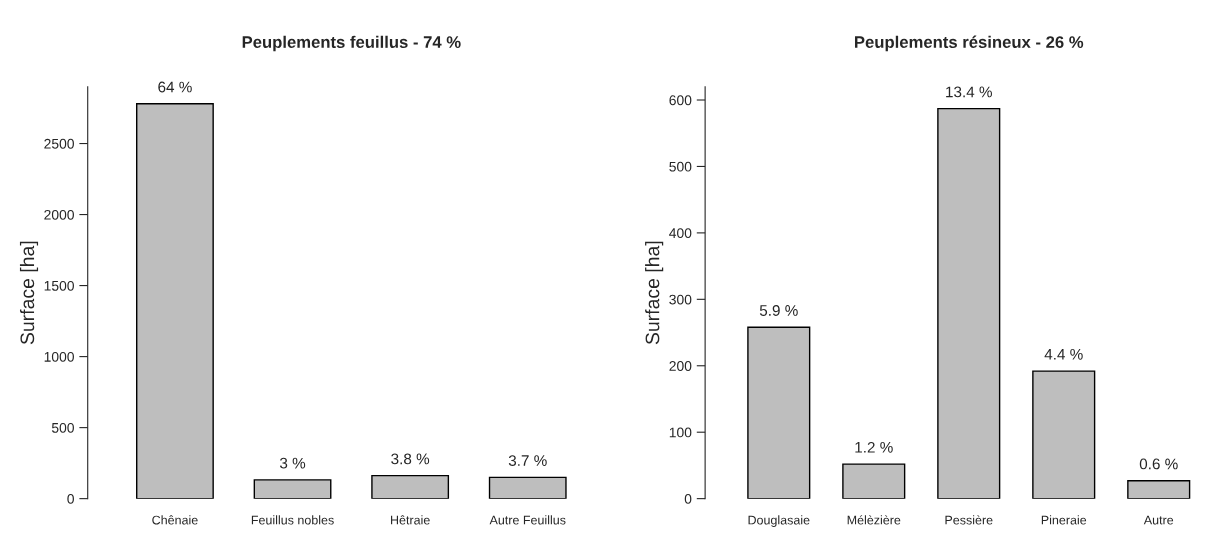 The width and height of the screenshot is (1228, 542). I want to click on y-tick-label: 2500, so click(59, 143).